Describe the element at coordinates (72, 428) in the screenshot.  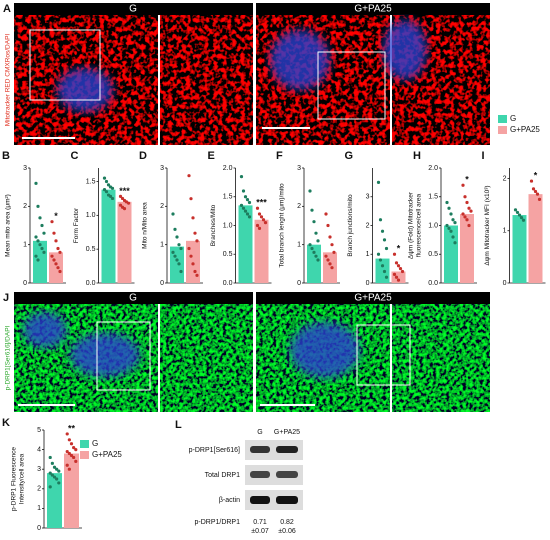
I see `significance: **` at that location.